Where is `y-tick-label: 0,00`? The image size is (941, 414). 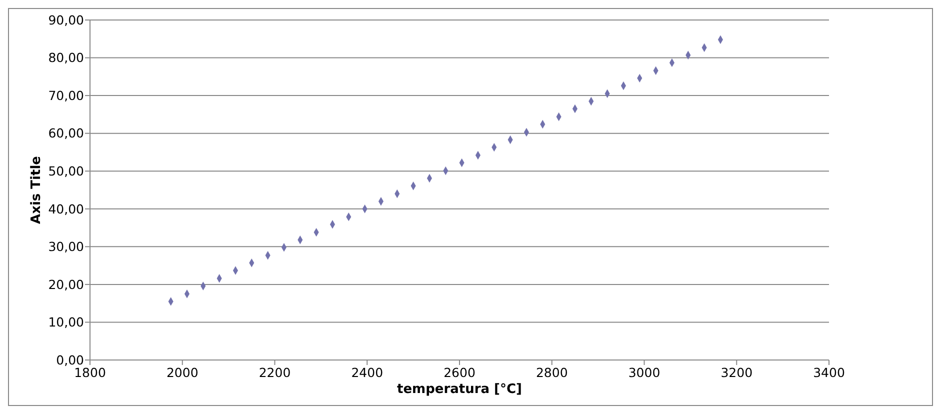 y-tick-label: 0,00 is located at coordinates (70, 360).